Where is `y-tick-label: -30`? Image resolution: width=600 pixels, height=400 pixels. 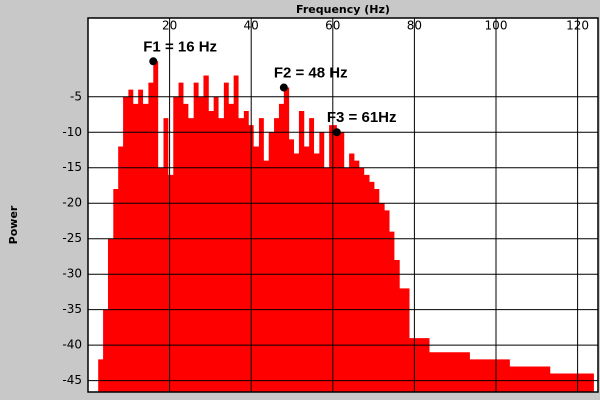 y-tick-label: -30 is located at coordinates (72, 274).